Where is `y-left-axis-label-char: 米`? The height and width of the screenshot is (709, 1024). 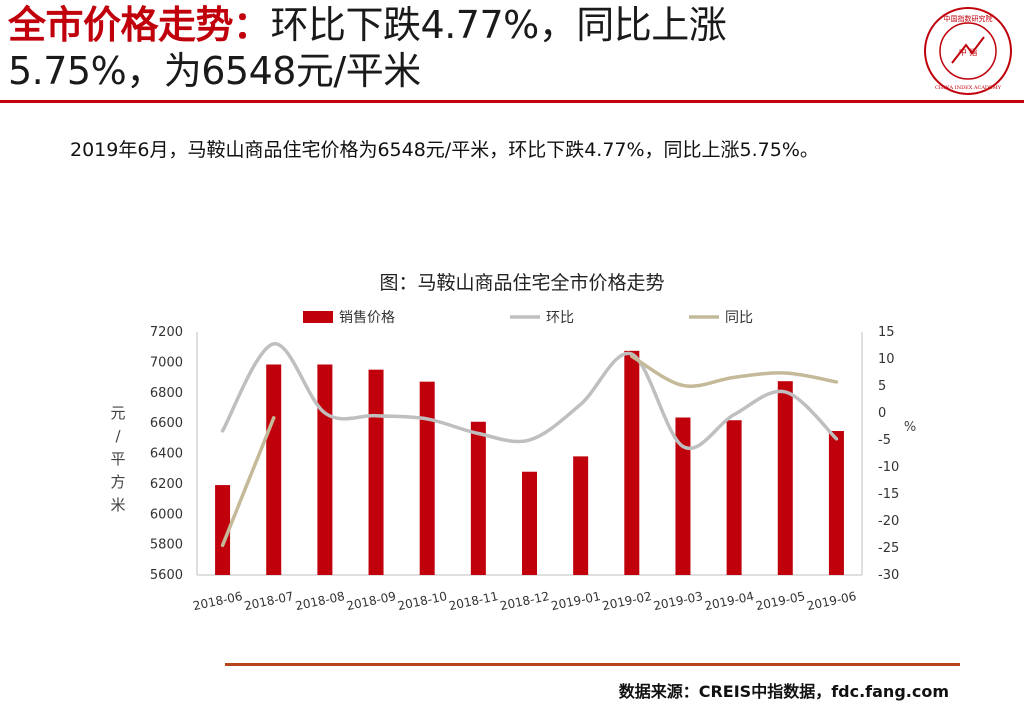 y-left-axis-label-char: 米 is located at coordinates (117, 505).